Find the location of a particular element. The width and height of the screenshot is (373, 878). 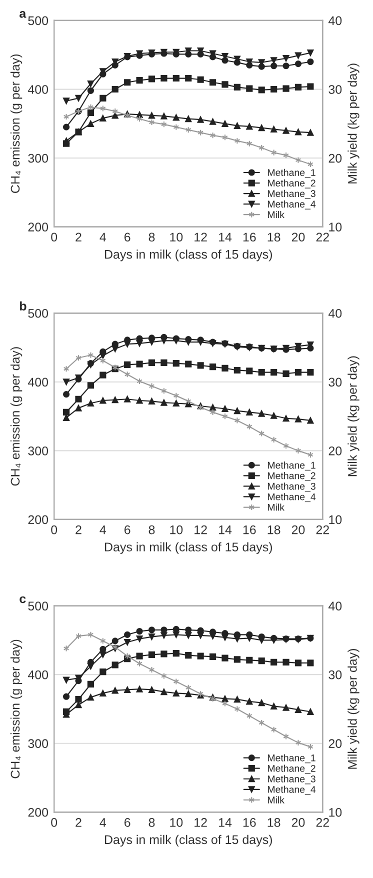

chart-title: b is located at coordinates (23, 305).